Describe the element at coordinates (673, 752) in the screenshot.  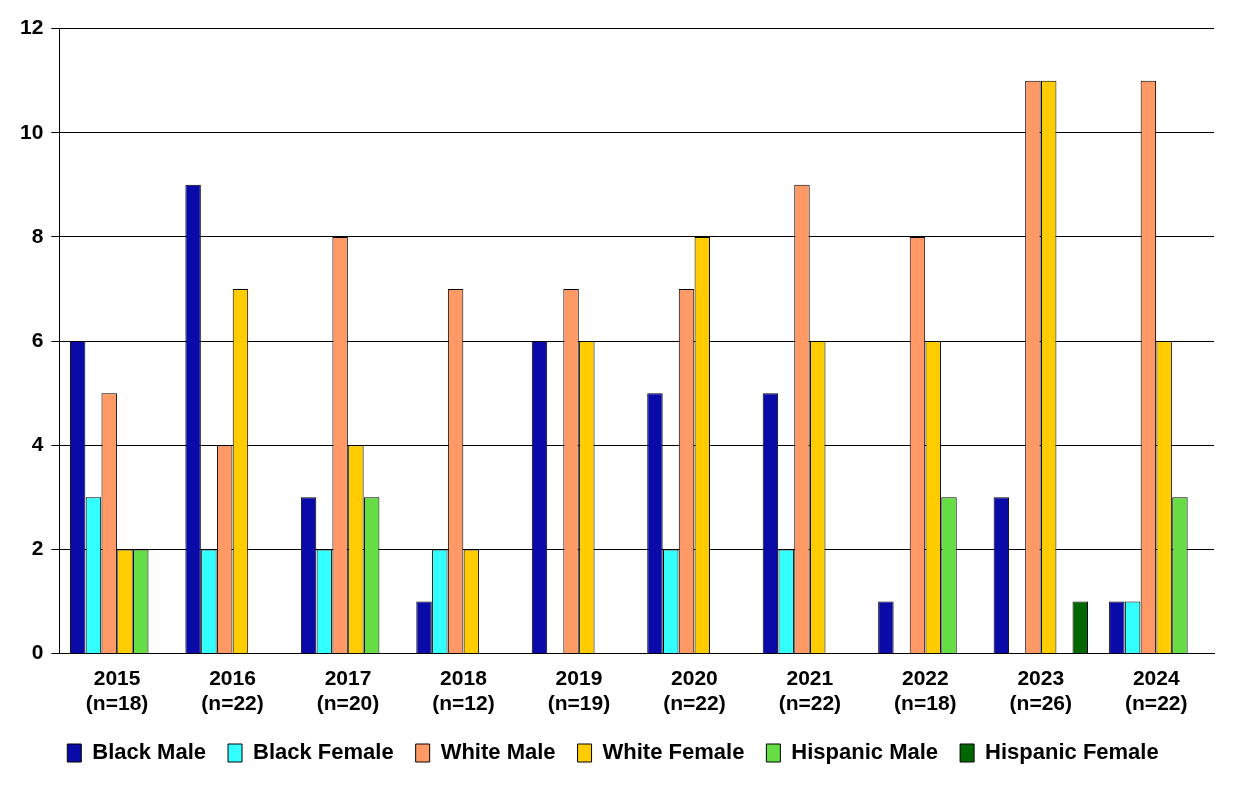
I see `legend-label: White Female` at that location.